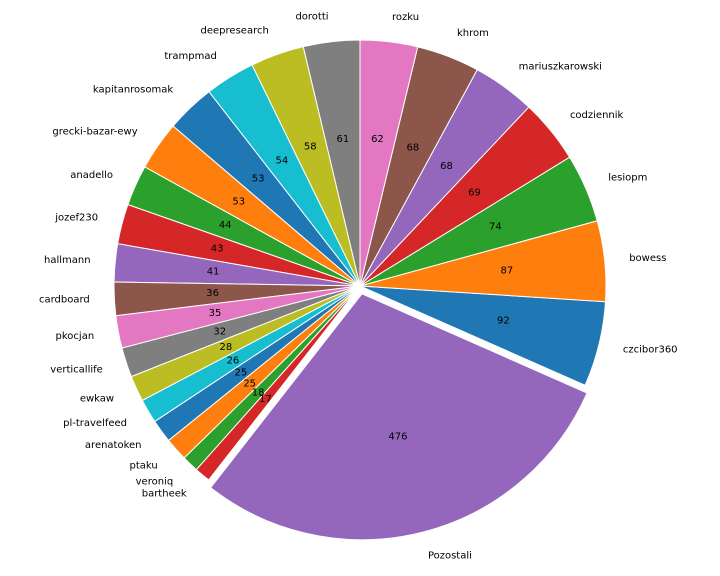 This screenshot has width=720, height=576. I want to click on pie-slice-rozku, so click(389, 163).